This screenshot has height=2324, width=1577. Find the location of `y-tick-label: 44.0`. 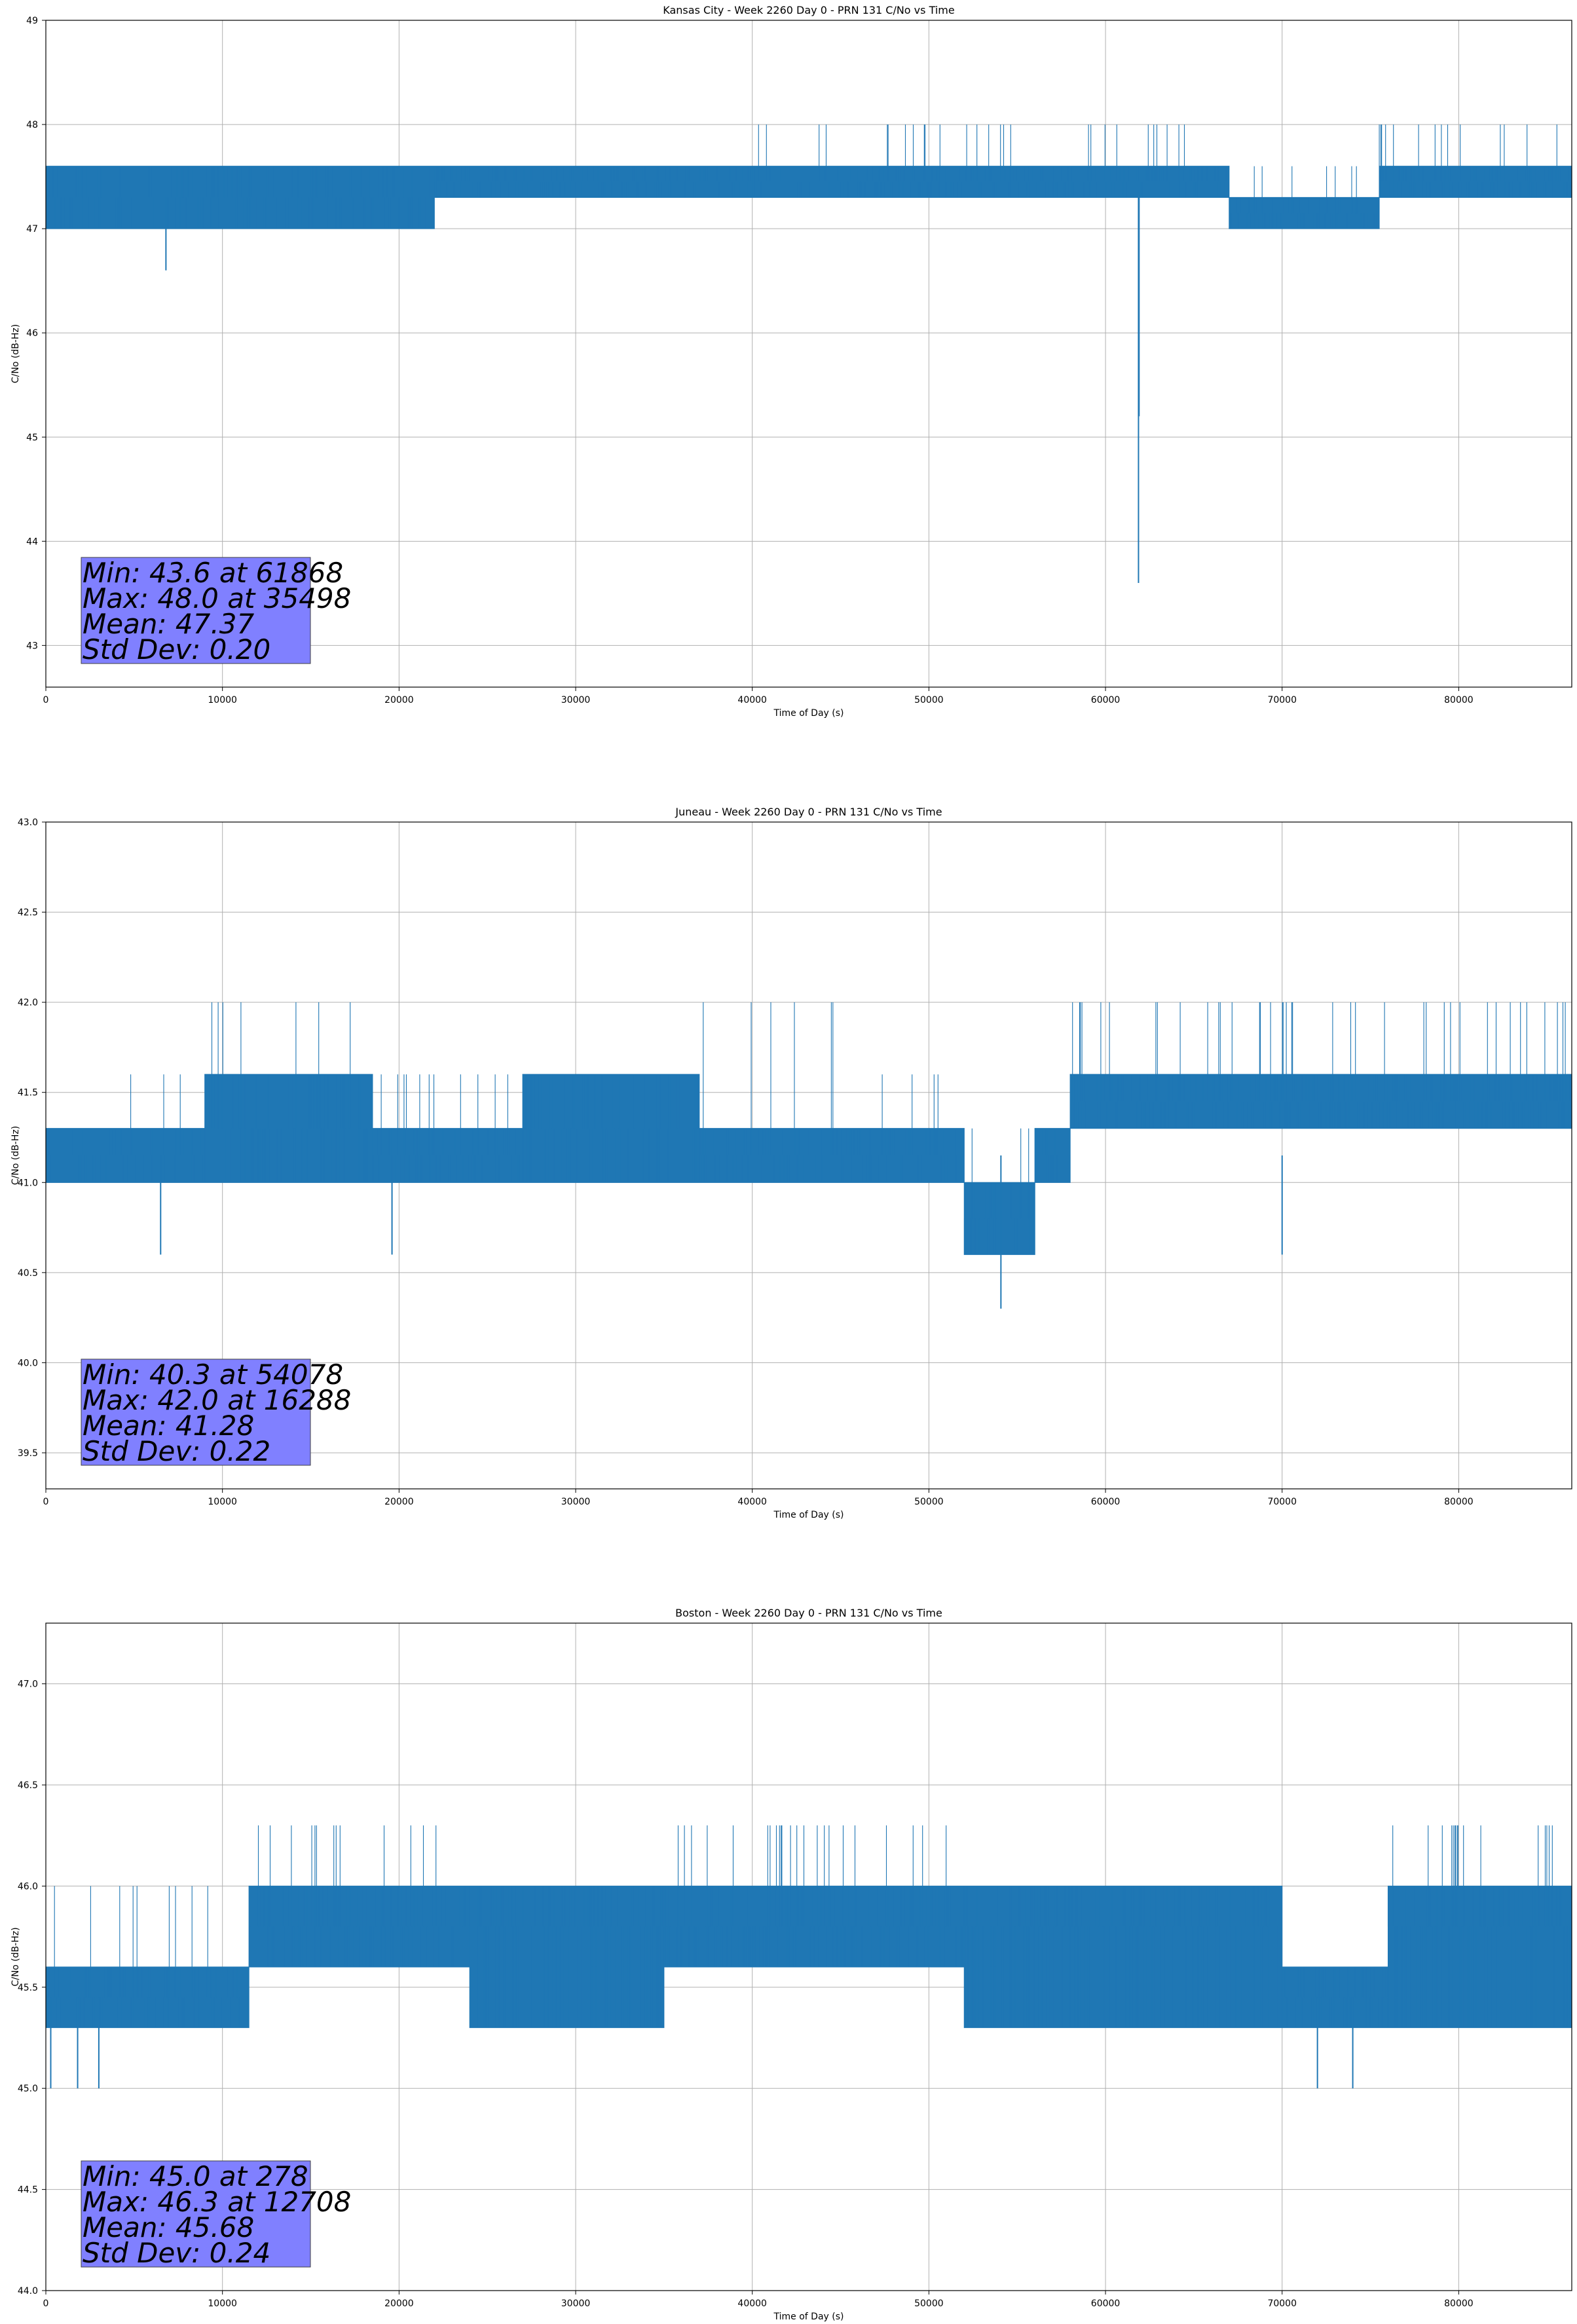

y-tick-label: 44.0 is located at coordinates (28, 2291).